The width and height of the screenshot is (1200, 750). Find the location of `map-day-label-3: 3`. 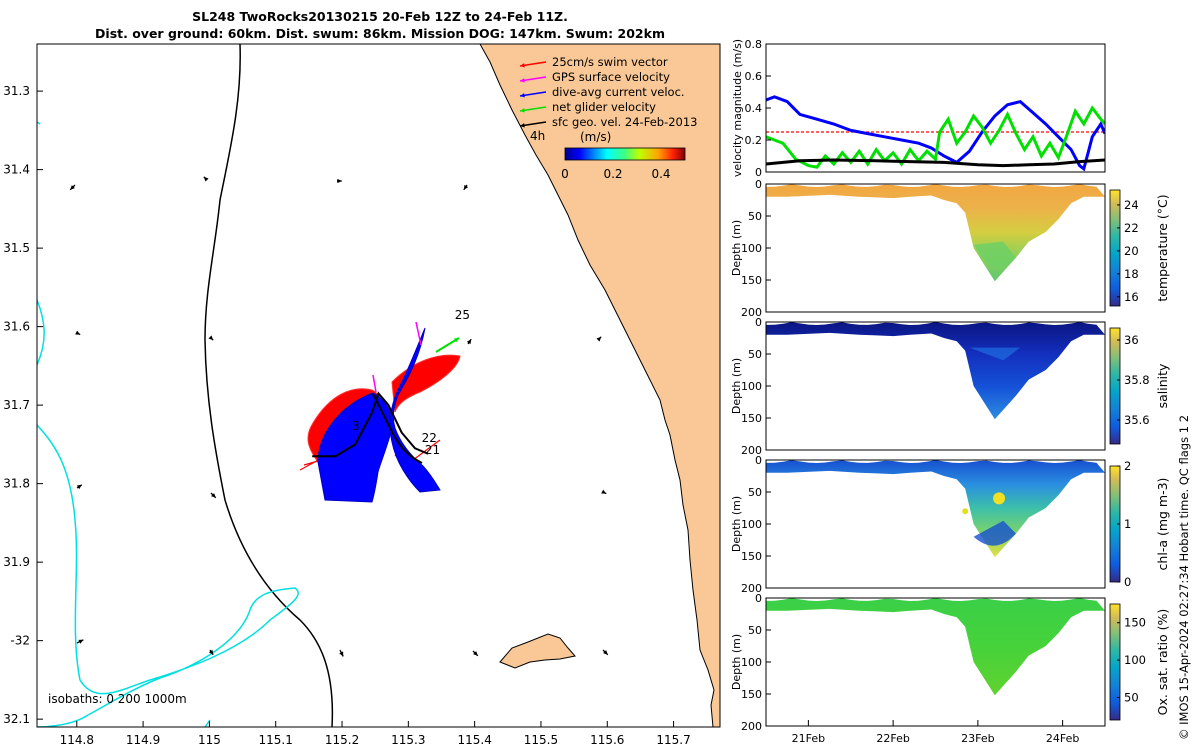

map-day-label-3: 3 is located at coordinates (356, 426).